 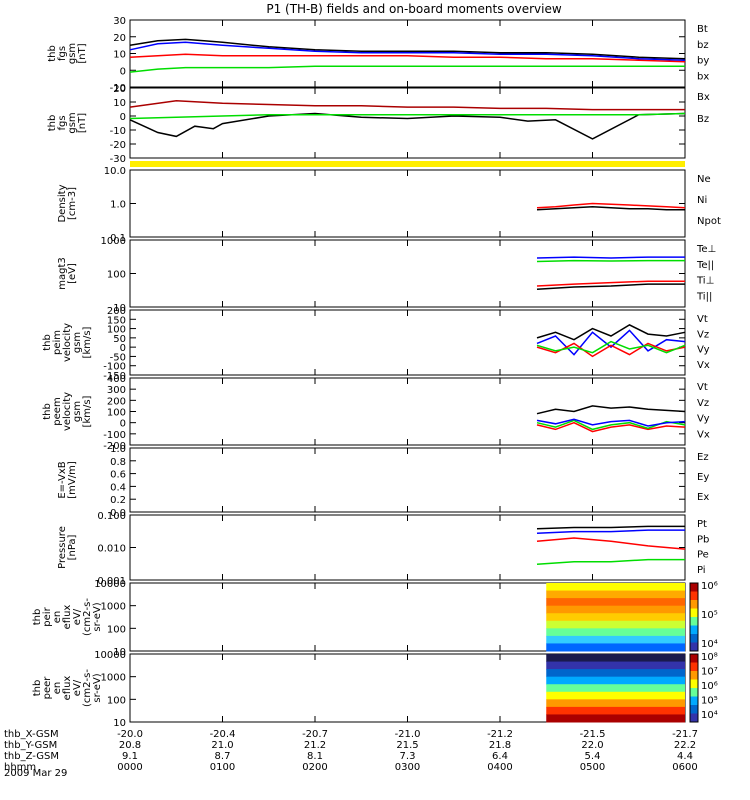 I want to click on y-axis-label: [mV/m], so click(x=72, y=480).